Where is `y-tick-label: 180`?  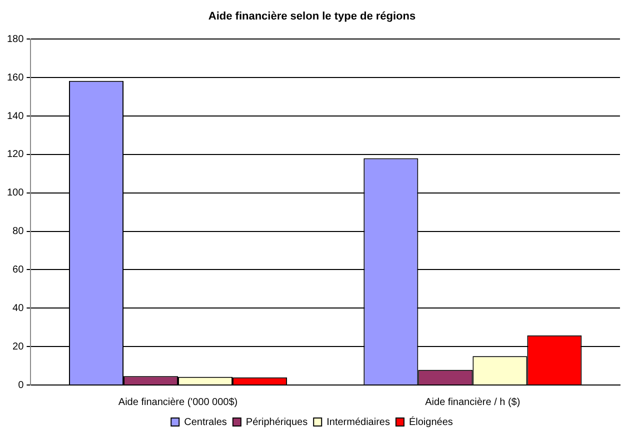
y-tick-label: 180 is located at coordinates (15, 39).